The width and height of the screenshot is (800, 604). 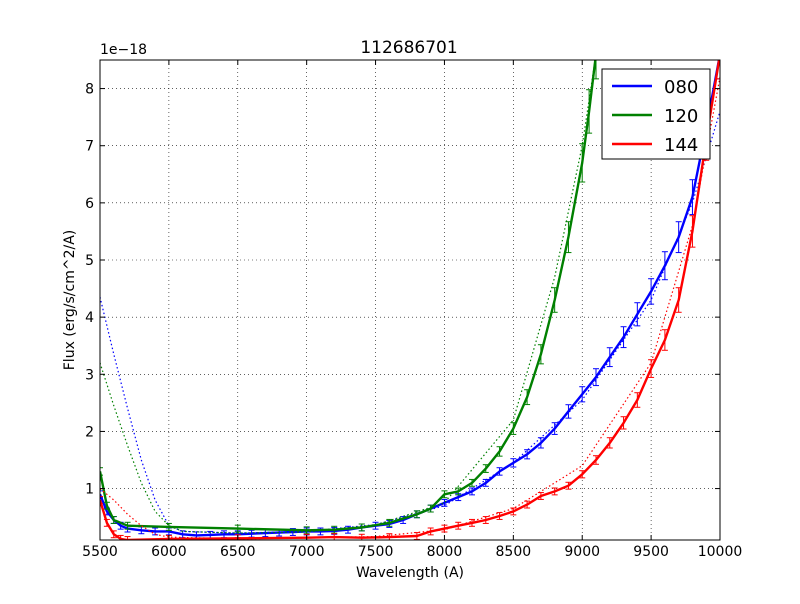 What do you see at coordinates (89, 375) in the screenshot?
I see `y-tick-label: 3` at bounding box center [89, 375].